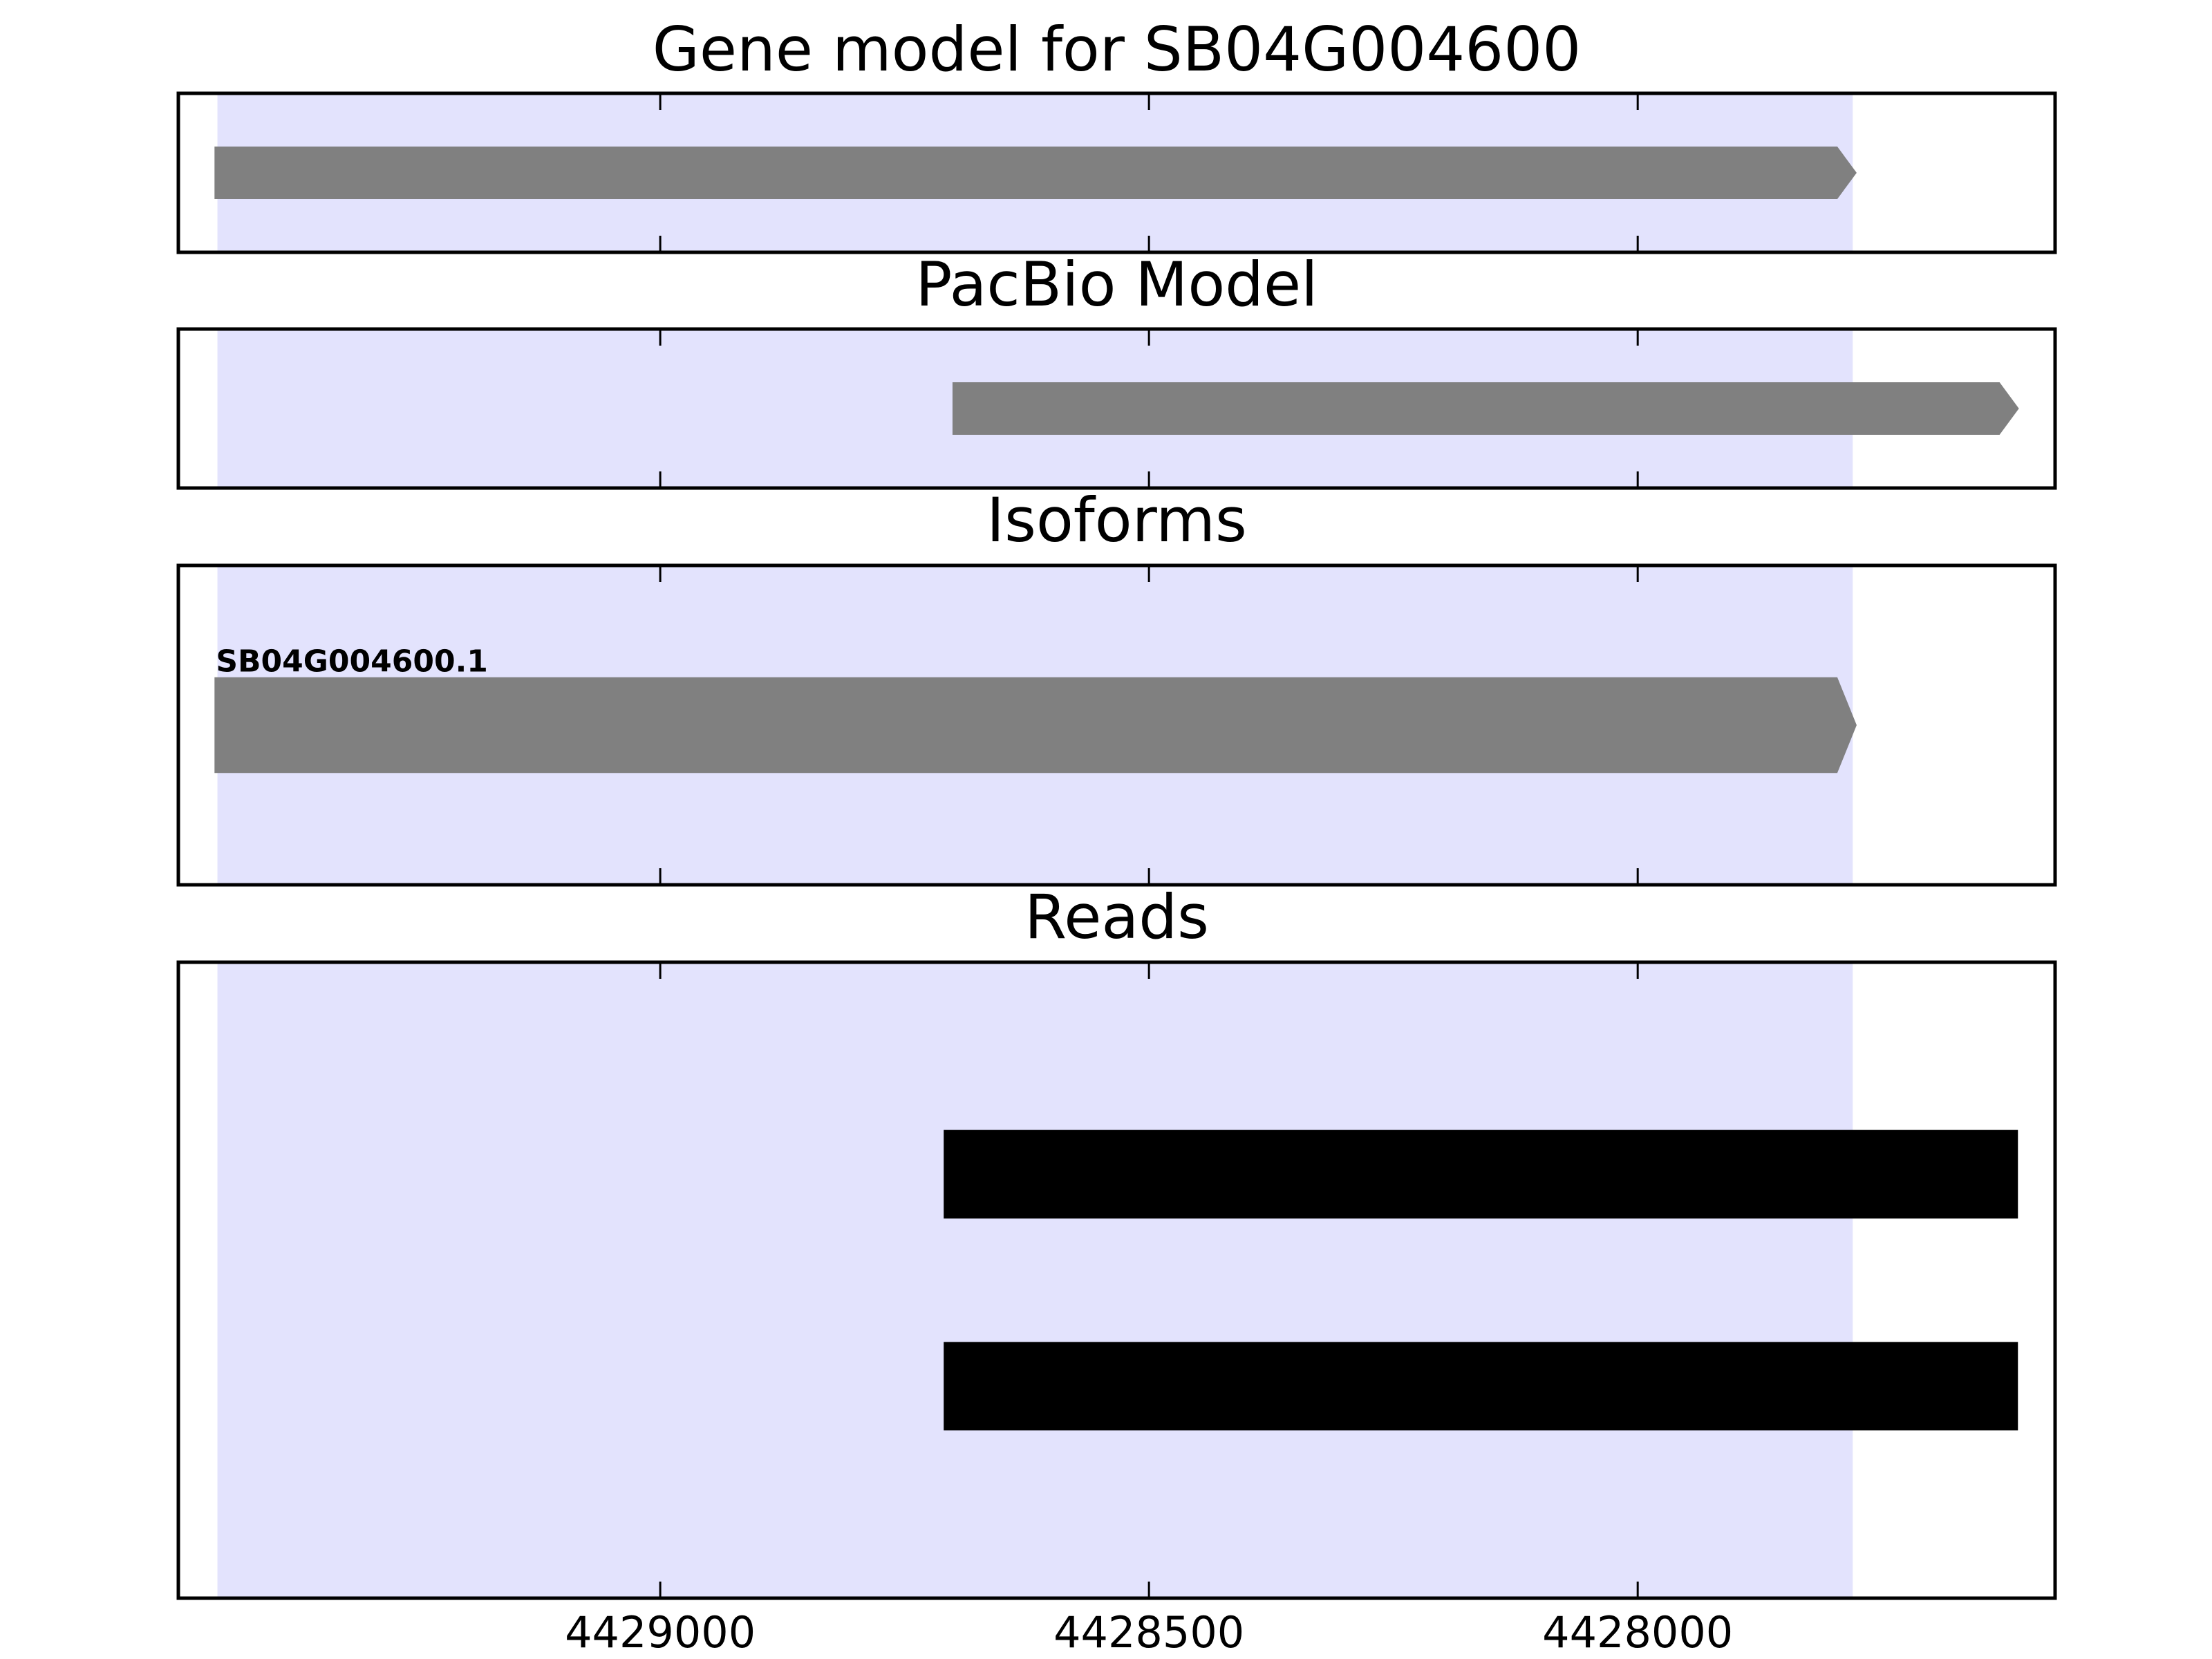 This screenshot has height=1659, width=2212. Describe the element at coordinates (352, 661) in the screenshot. I see `feature-label: SB04G004600.1` at that location.